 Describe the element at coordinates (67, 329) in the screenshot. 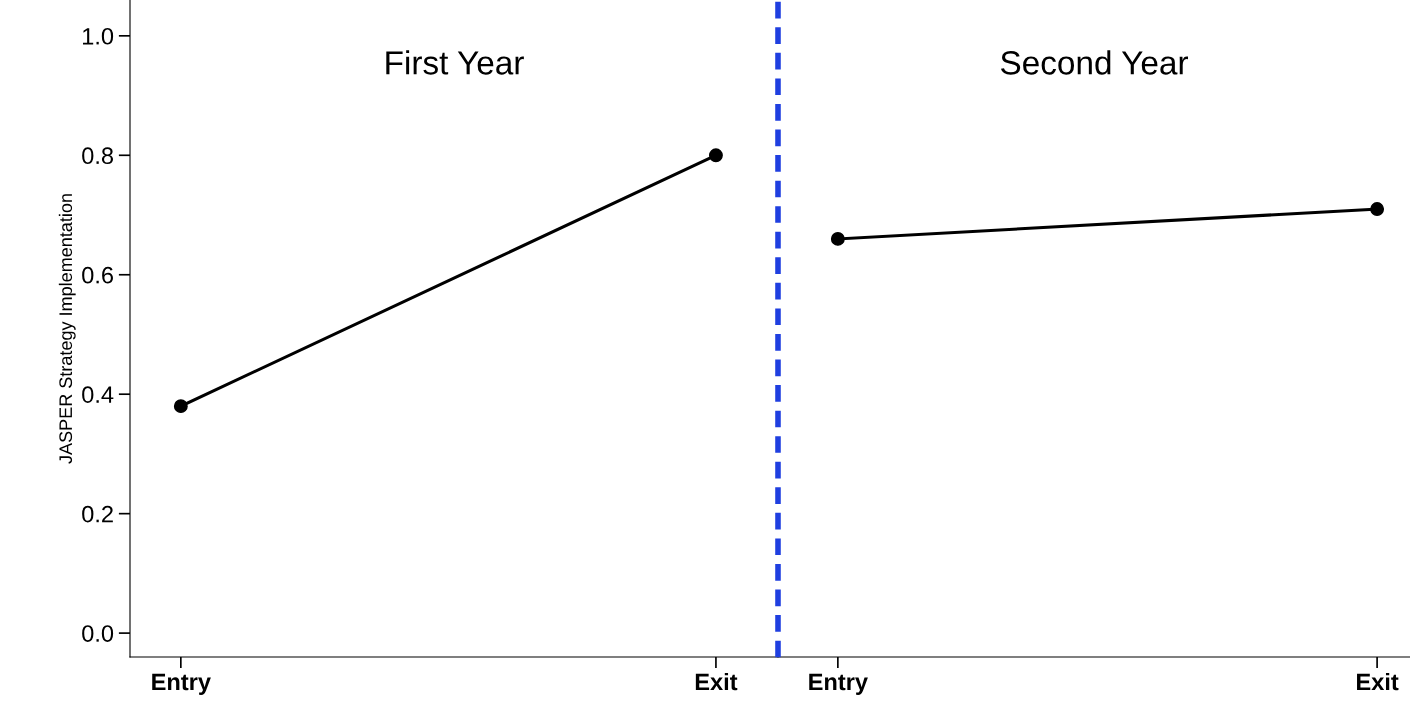

I see `y-axis-title: JASPER Strategy Implementation` at that location.